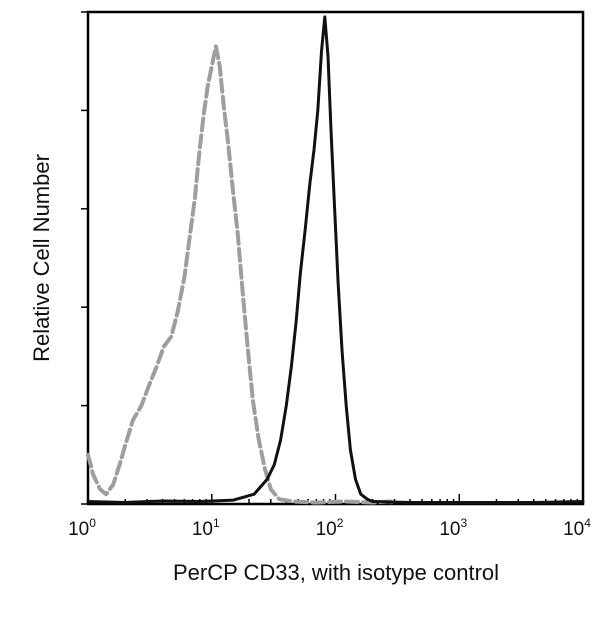 The height and width of the screenshot is (627, 600). Describe the element at coordinates (577, 528) in the screenshot. I see `x-tick-label: 10⁴` at that location.